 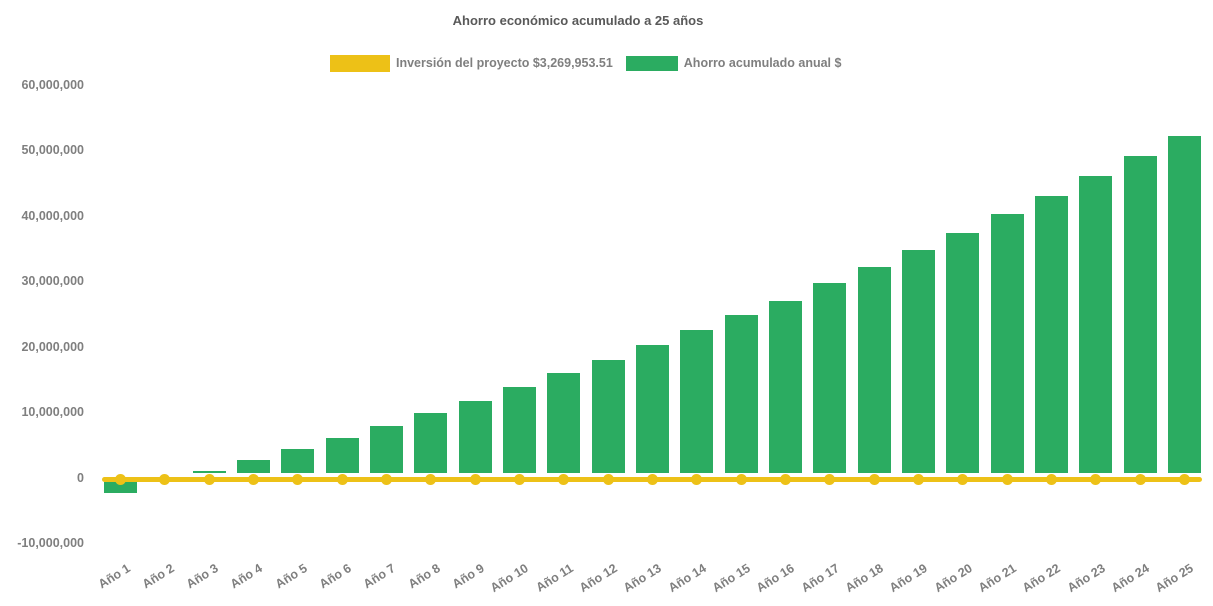 I want to click on line-marker-año-24, so click(x=1140, y=479).